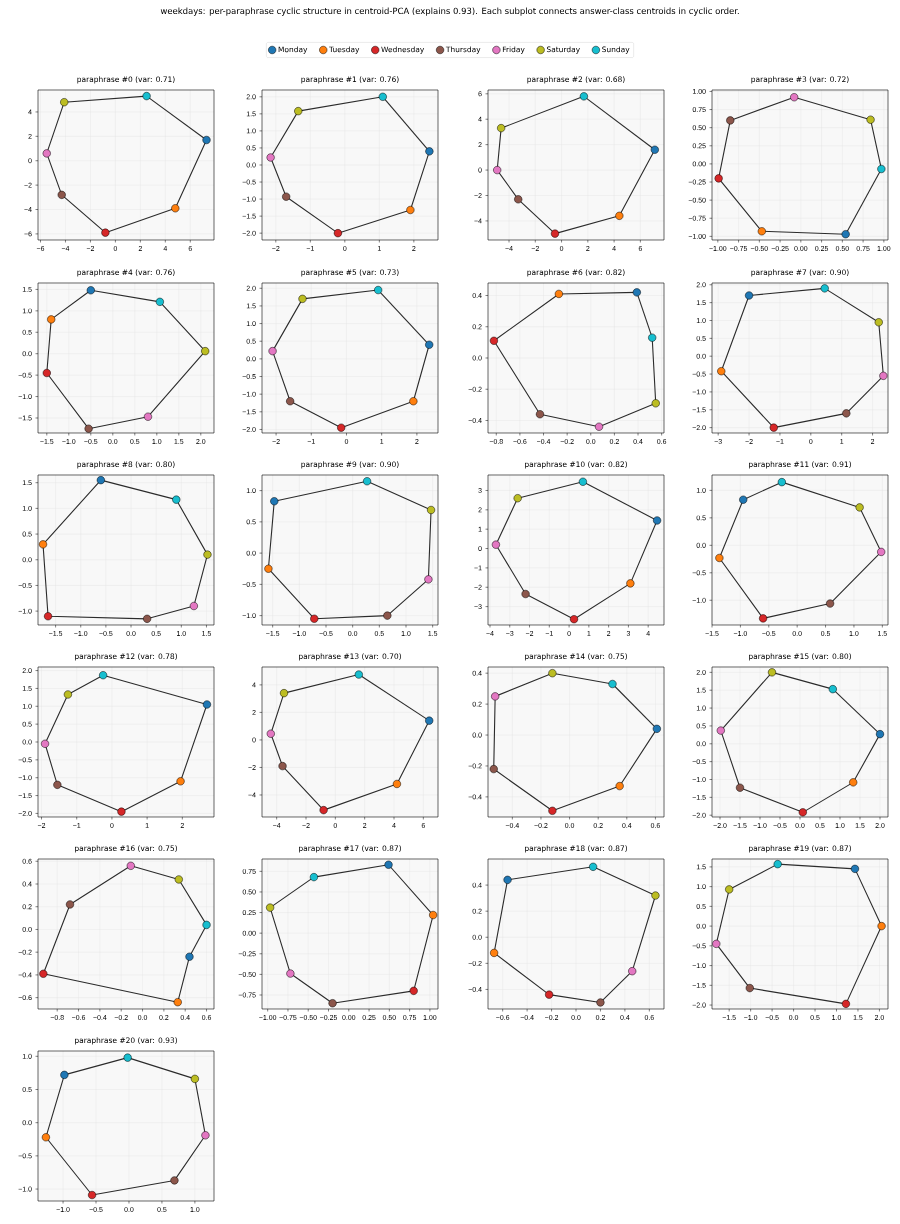 This screenshot has width=900, height=1224. Describe the element at coordinates (449, 11) in the screenshot. I see `text: weekdays: per-paraphrase cyclic structure in centroid-PCA (explains 0.93). Each subplot connects answer-class centroids in cyclic order.` at that location.